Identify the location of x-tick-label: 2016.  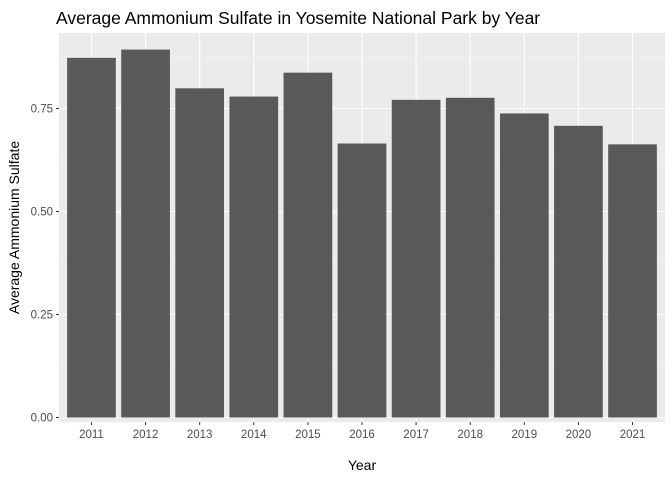
(362, 435).